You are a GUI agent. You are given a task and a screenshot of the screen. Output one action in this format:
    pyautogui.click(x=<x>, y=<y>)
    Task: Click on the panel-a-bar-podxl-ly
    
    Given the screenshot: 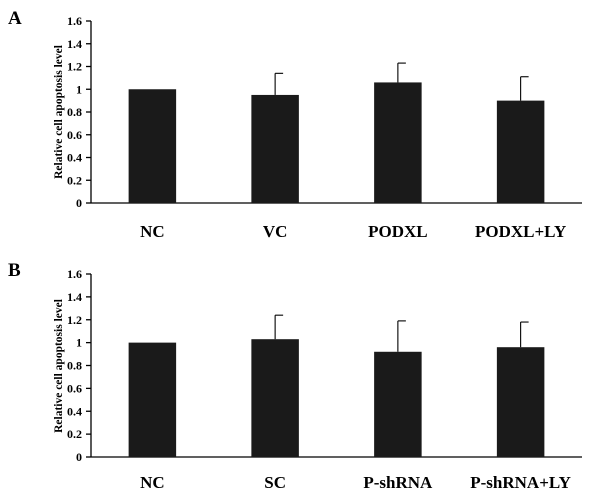 What is the action you would take?
    pyautogui.click(x=520, y=151)
    